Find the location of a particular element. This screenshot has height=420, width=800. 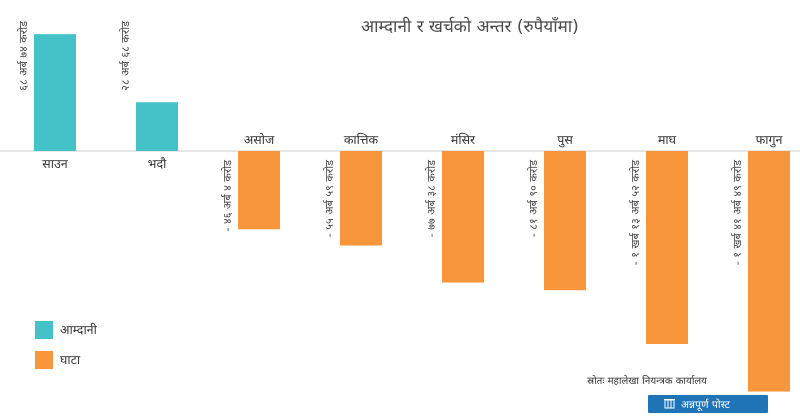

bar-magh is located at coordinates (667, 247).